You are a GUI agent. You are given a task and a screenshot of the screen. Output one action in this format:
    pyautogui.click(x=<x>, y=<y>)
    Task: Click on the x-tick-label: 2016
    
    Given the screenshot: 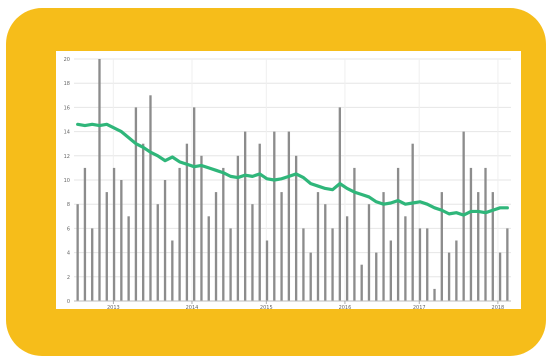 What is the action you would take?
    pyautogui.click(x=345, y=307)
    